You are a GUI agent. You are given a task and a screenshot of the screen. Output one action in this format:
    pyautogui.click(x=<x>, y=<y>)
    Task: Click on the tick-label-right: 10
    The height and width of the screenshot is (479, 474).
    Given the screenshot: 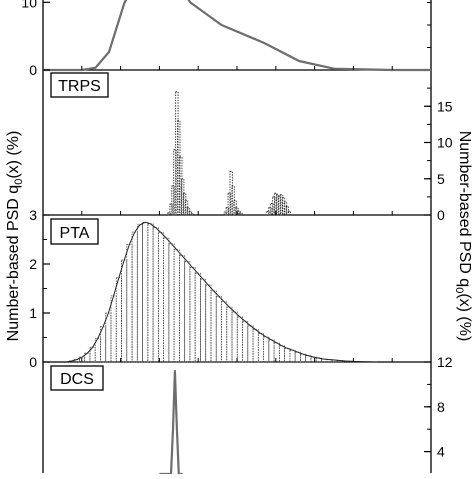 What is the action you would take?
    pyautogui.click(x=445, y=143)
    